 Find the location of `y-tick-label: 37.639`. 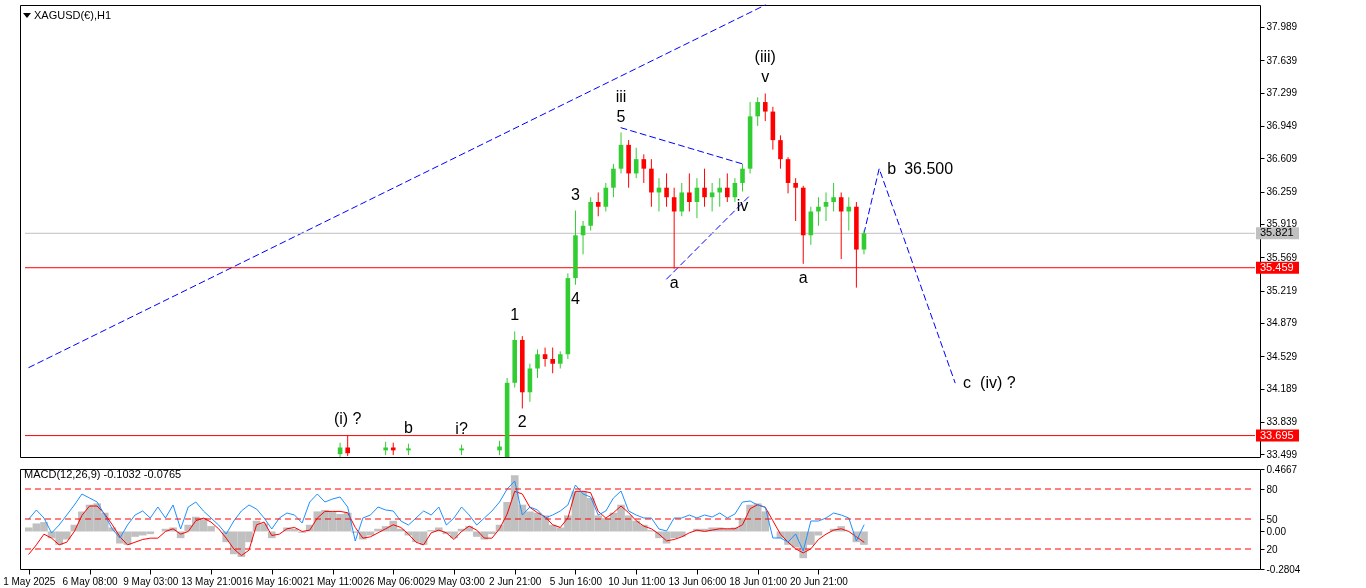

y-tick-label: 37.639 is located at coordinates (1282, 60).